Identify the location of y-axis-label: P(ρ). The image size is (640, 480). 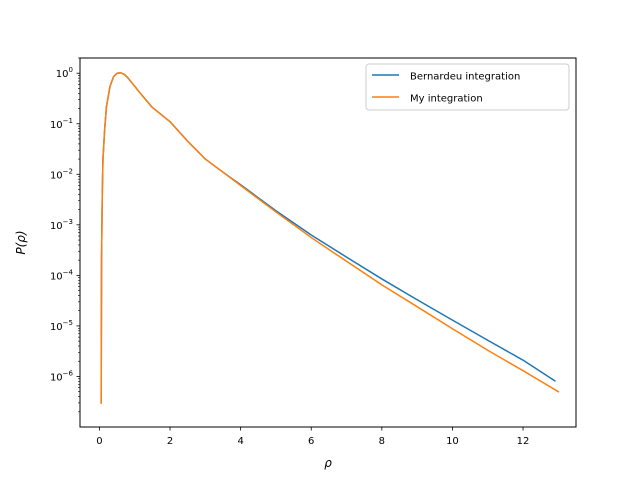
(21, 242).